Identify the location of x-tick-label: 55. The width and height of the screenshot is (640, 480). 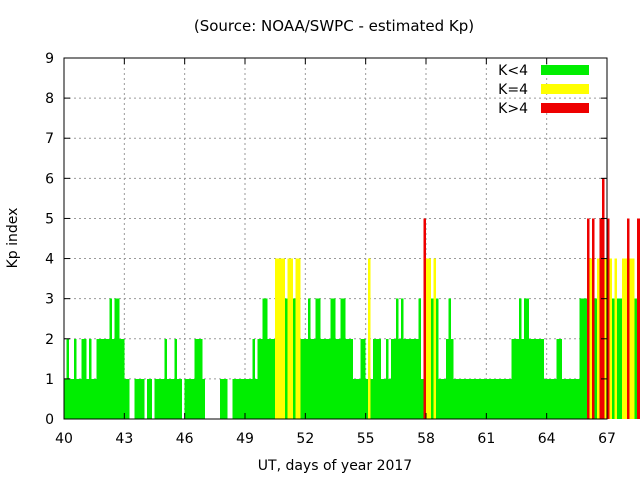
(366, 439).